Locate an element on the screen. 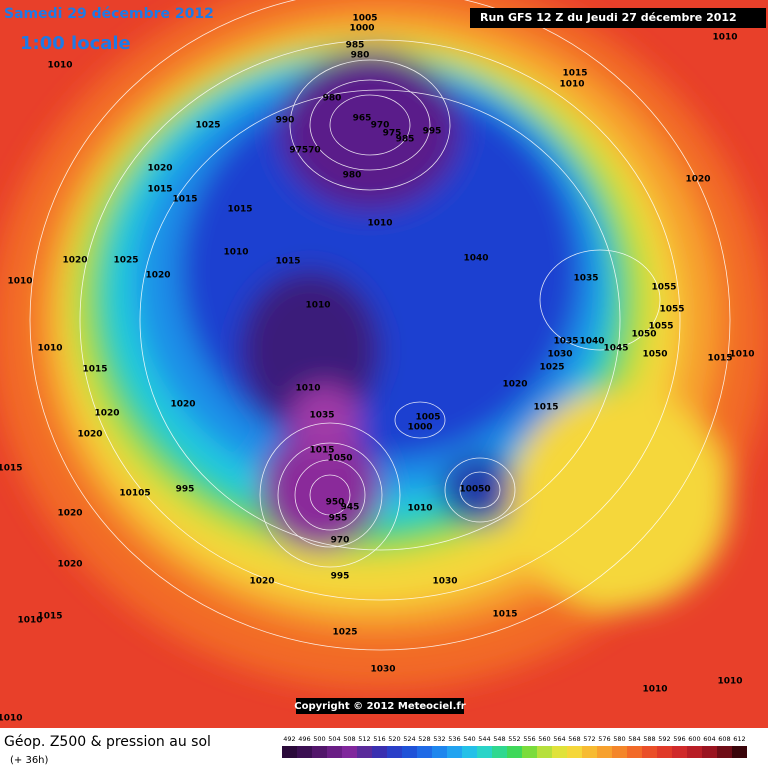 Image resolution: width=768 pixels, height=768 pixels. colorbar-label: 600 is located at coordinates (694, 739).